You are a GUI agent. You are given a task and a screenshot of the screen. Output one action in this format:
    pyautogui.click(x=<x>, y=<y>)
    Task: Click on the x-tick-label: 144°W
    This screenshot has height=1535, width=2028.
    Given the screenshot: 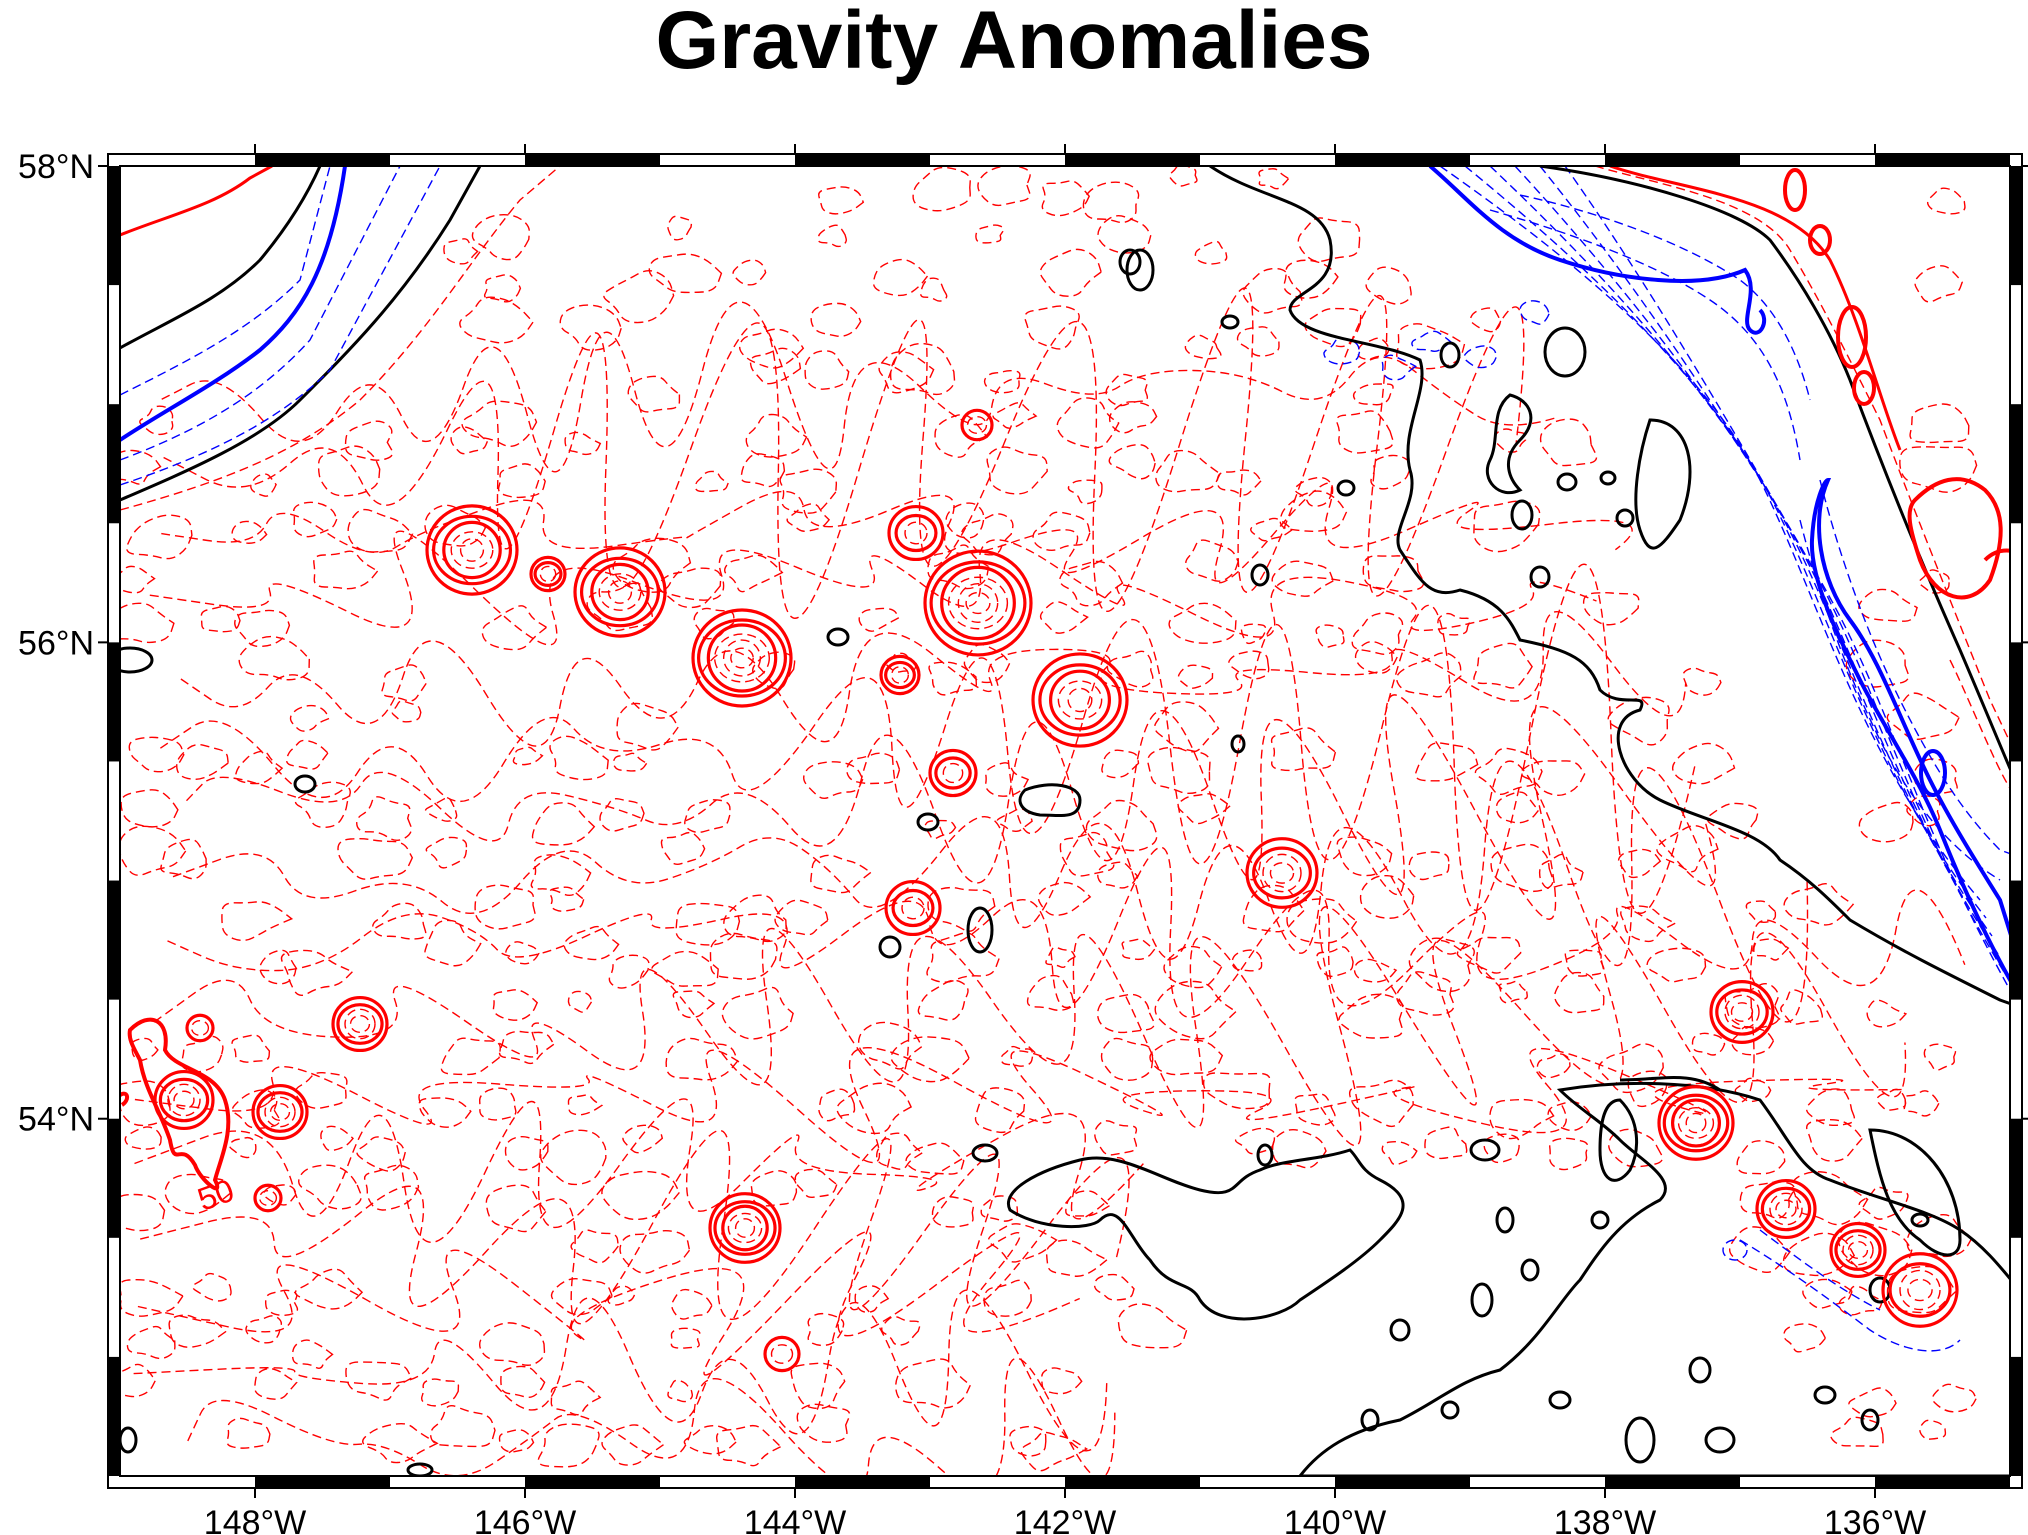 What is the action you would take?
    pyautogui.click(x=795, y=1519)
    